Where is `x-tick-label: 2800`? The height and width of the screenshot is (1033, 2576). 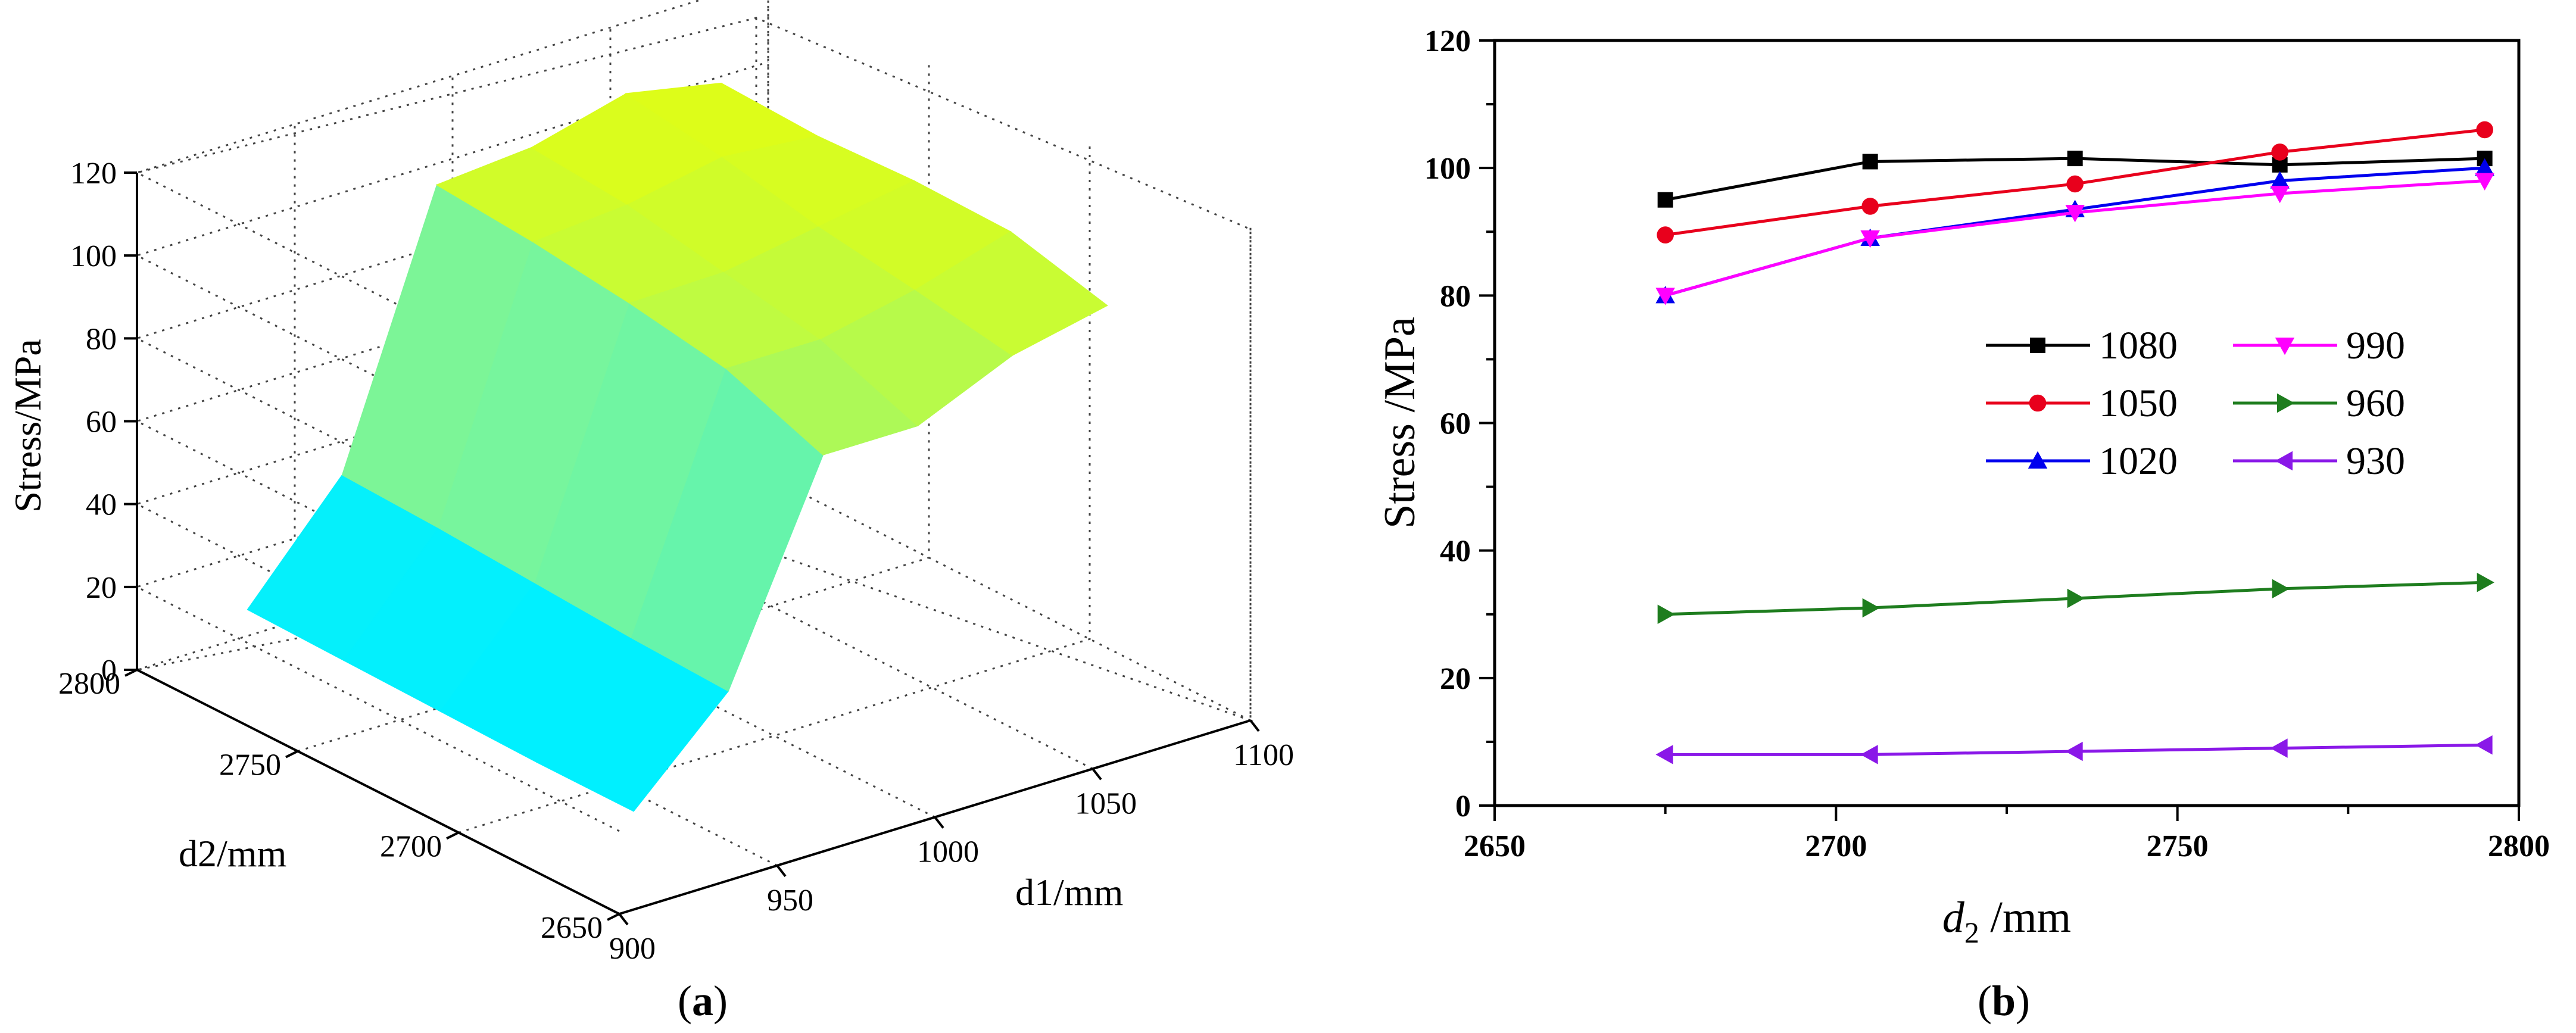
x-tick-label: 2800 is located at coordinates (2519, 846).